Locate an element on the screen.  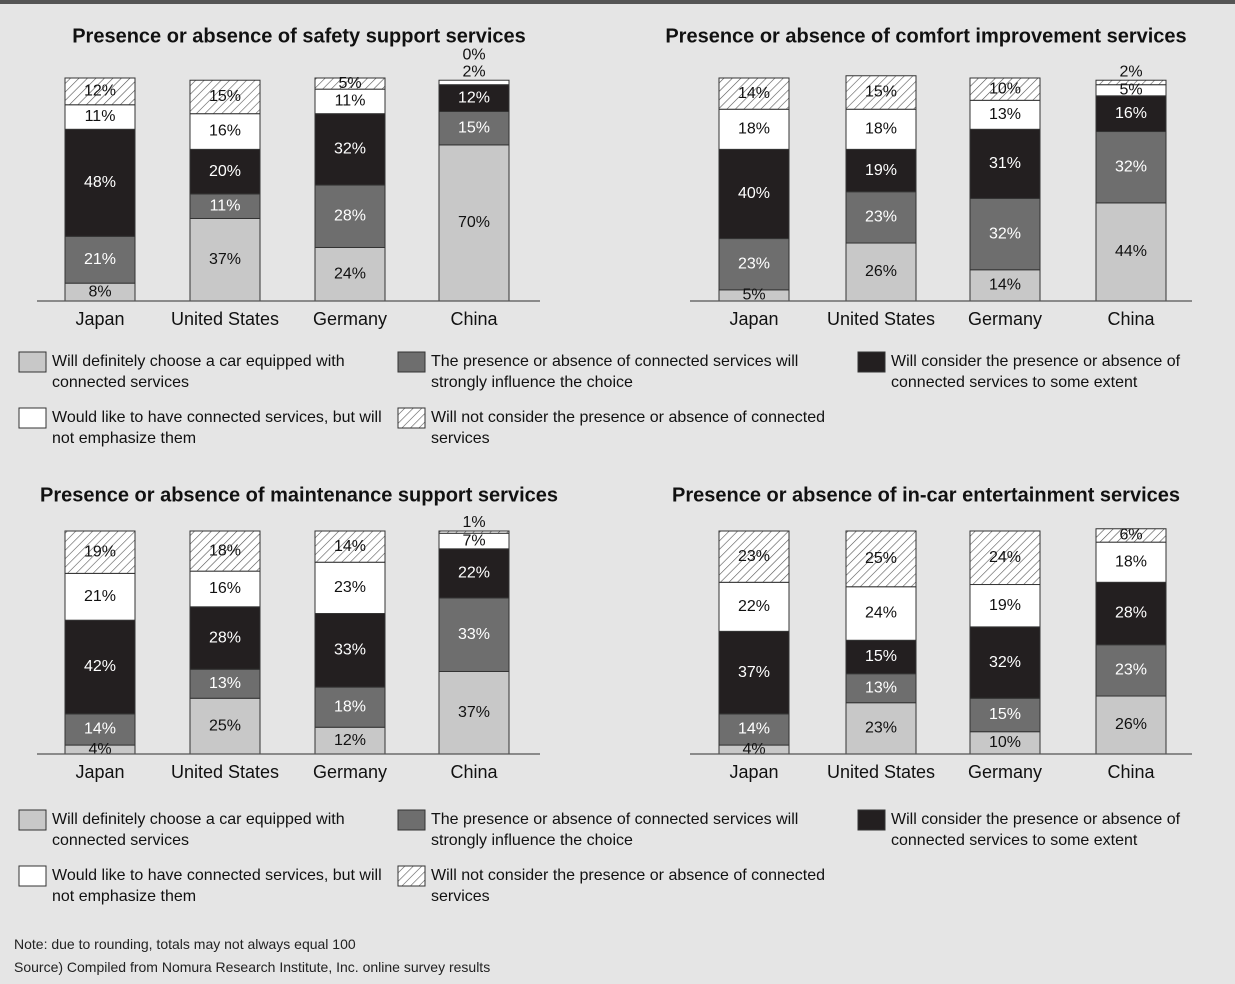
value-label: 5% is located at coordinates (753, 295).